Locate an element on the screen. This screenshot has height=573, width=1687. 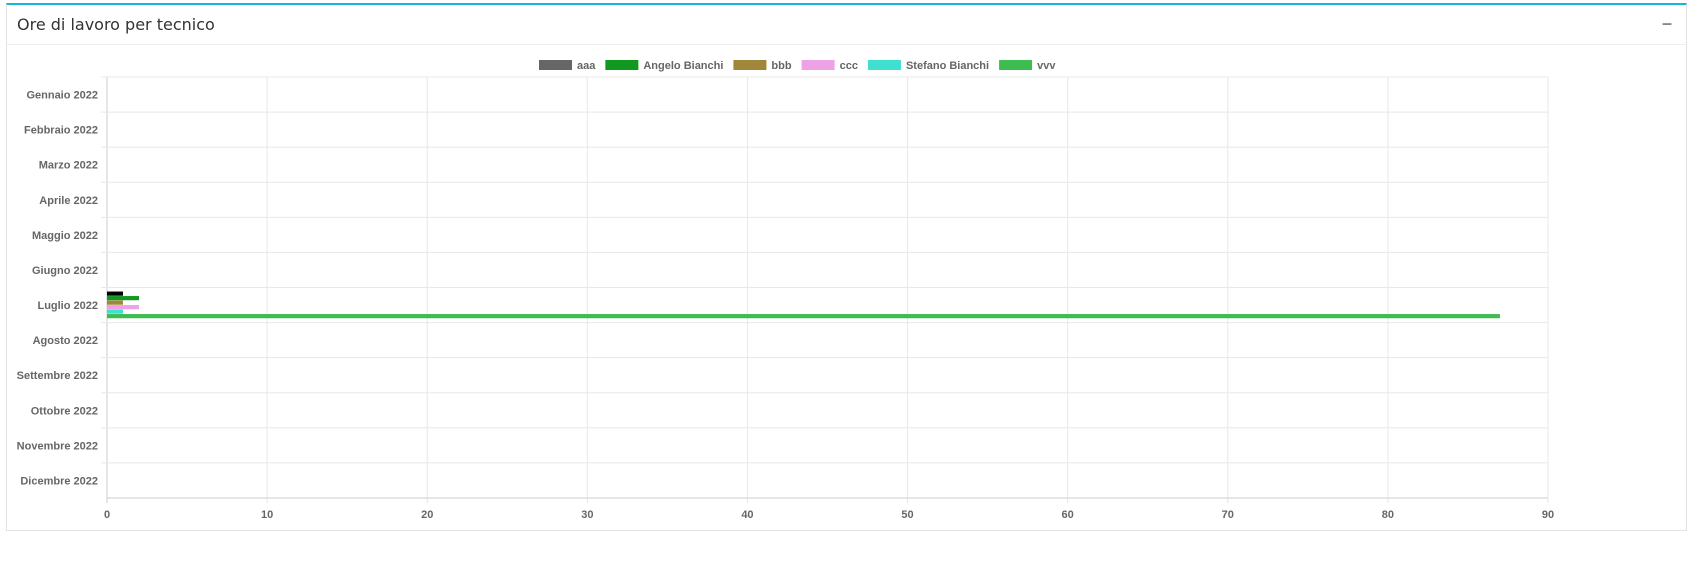
y-tick-label: Marzo 2022 is located at coordinates (68, 166).